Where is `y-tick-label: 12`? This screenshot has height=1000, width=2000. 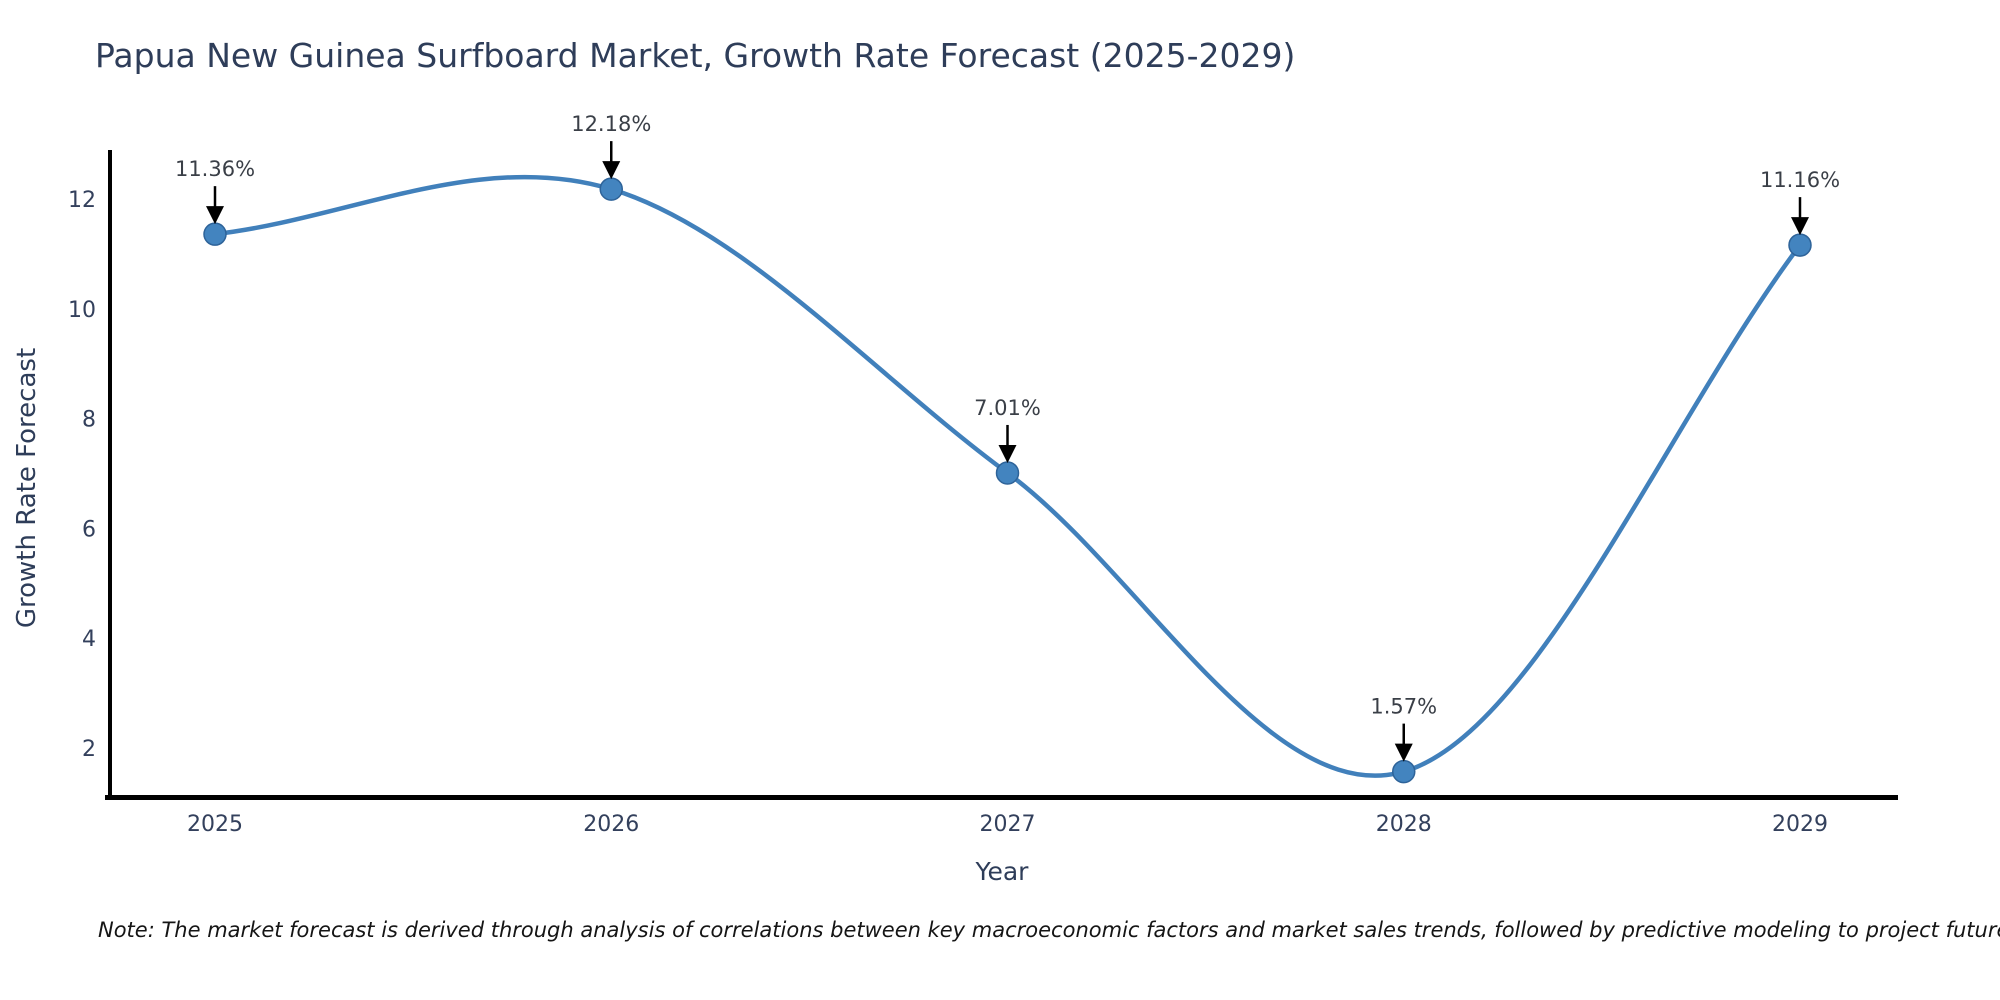 y-tick-label: 12 is located at coordinates (82, 200).